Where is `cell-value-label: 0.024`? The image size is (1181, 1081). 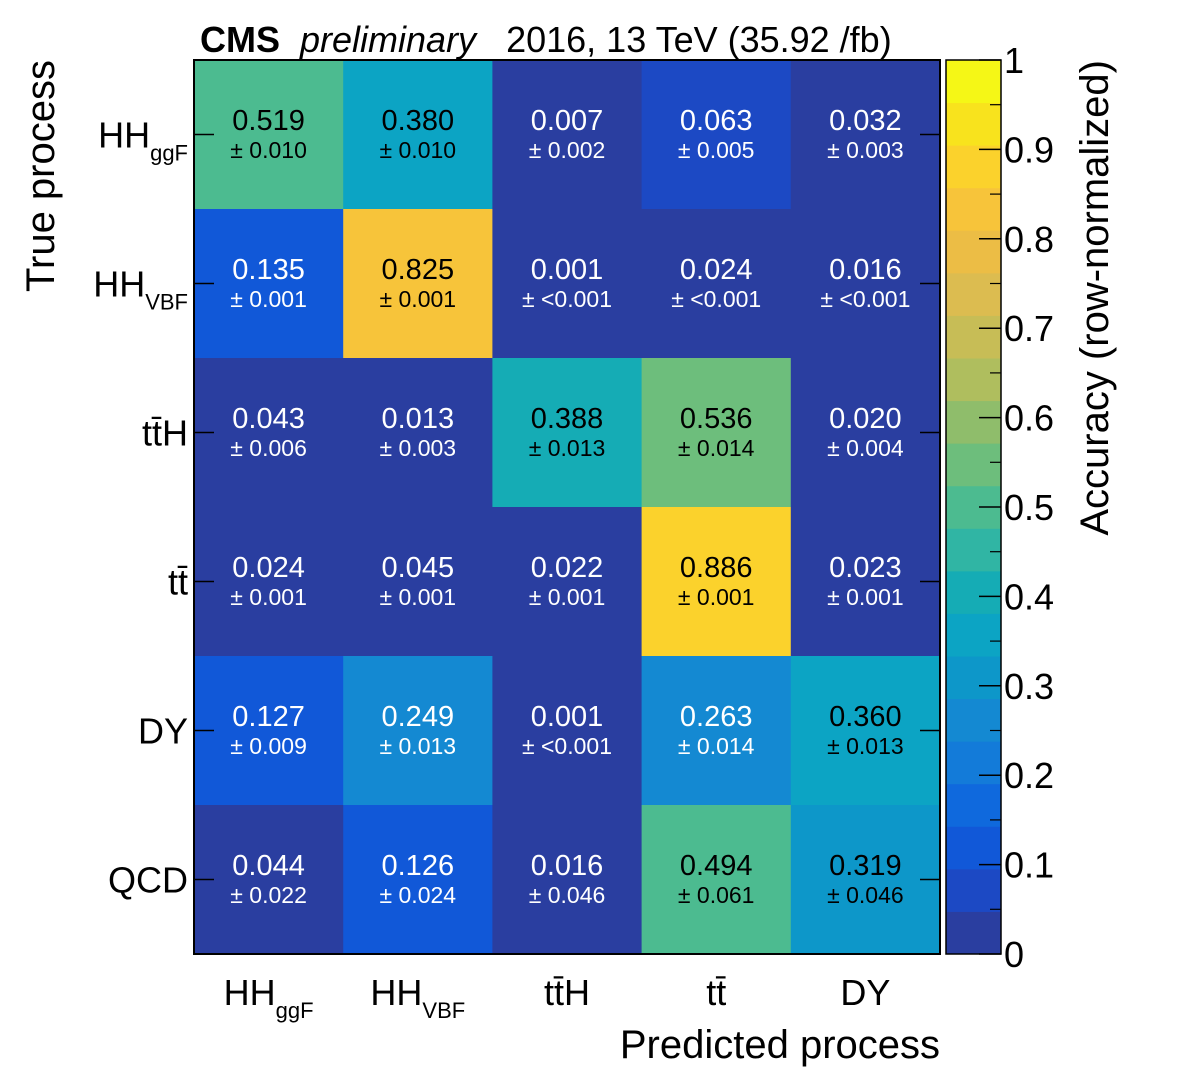
cell-value-label: 0.024 is located at coordinates (716, 270).